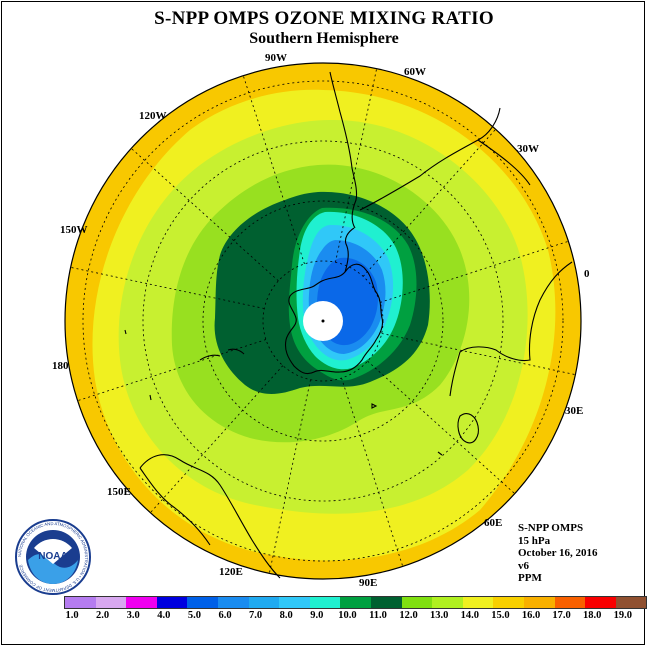 The width and height of the screenshot is (648, 648). What do you see at coordinates (150, 397) in the screenshot?
I see `small-island-b` at bounding box center [150, 397].